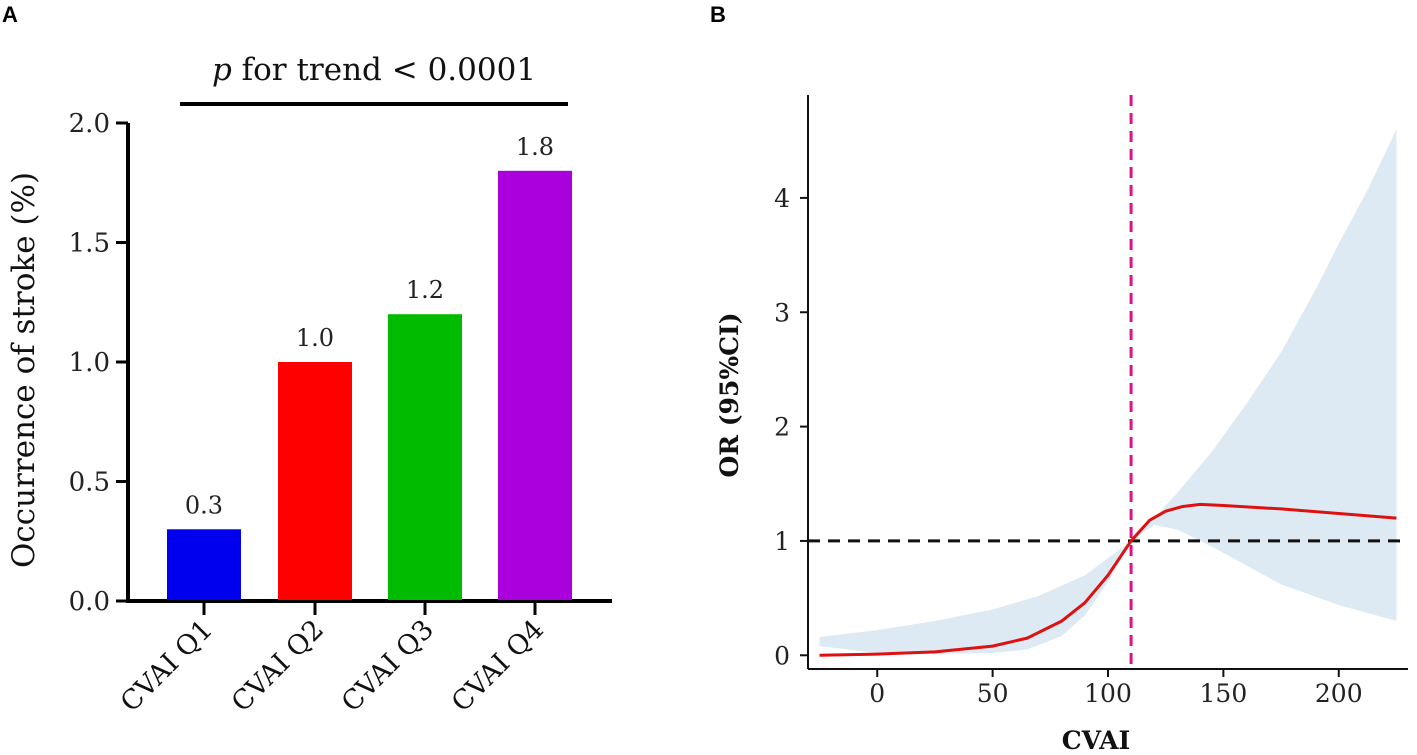 The height and width of the screenshot is (755, 1417). I want to click on y-tick-label-a: 2.0, so click(89, 124).